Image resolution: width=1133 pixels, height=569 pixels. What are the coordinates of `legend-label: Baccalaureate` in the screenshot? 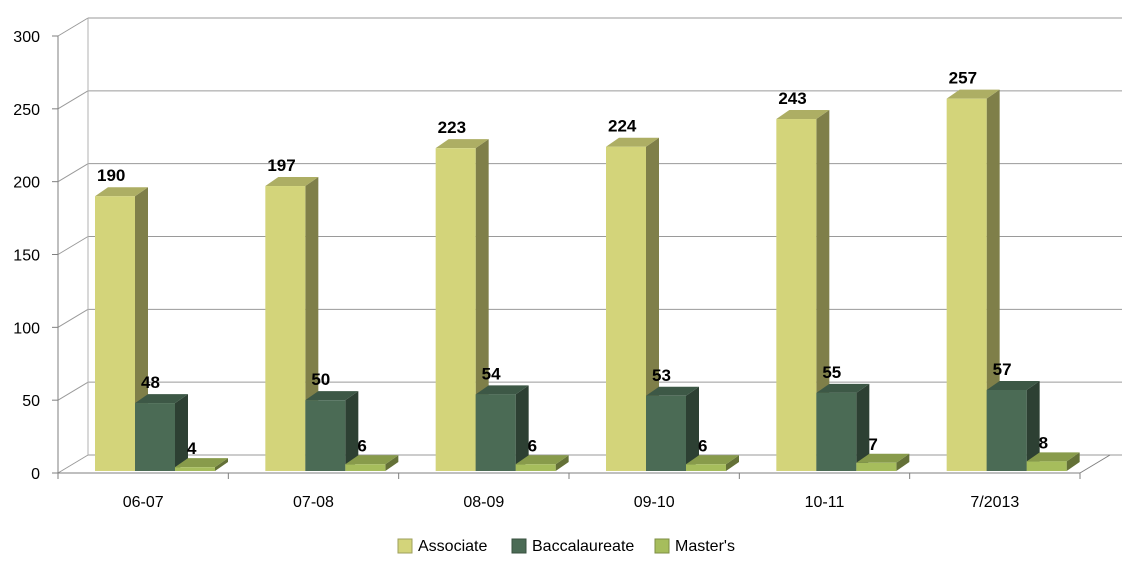 It's located at (583, 546).